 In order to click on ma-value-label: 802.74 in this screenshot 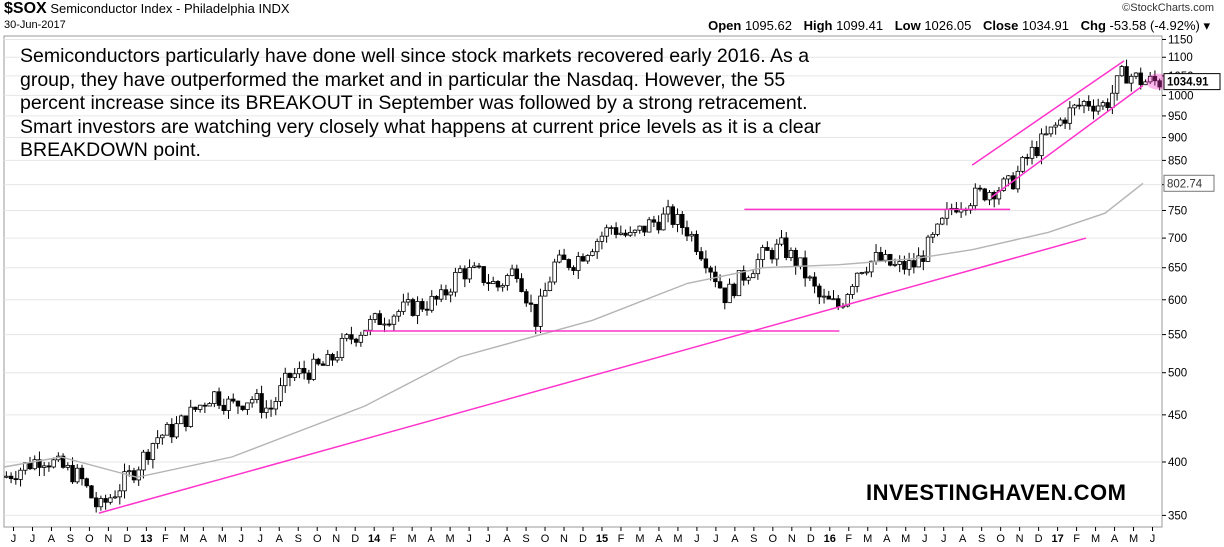, I will do `click(1185, 184)`.